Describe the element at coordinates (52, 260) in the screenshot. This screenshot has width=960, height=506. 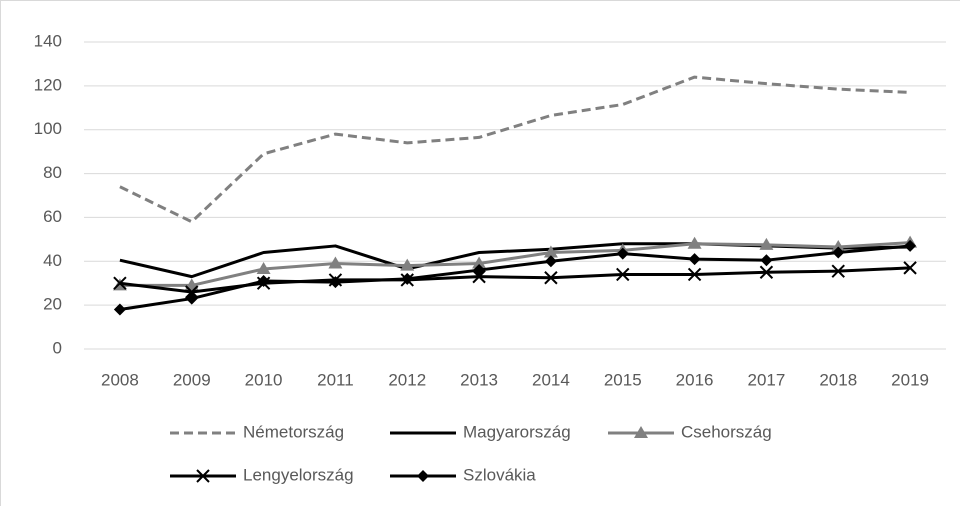
I see `y-tick-label: 40` at that location.